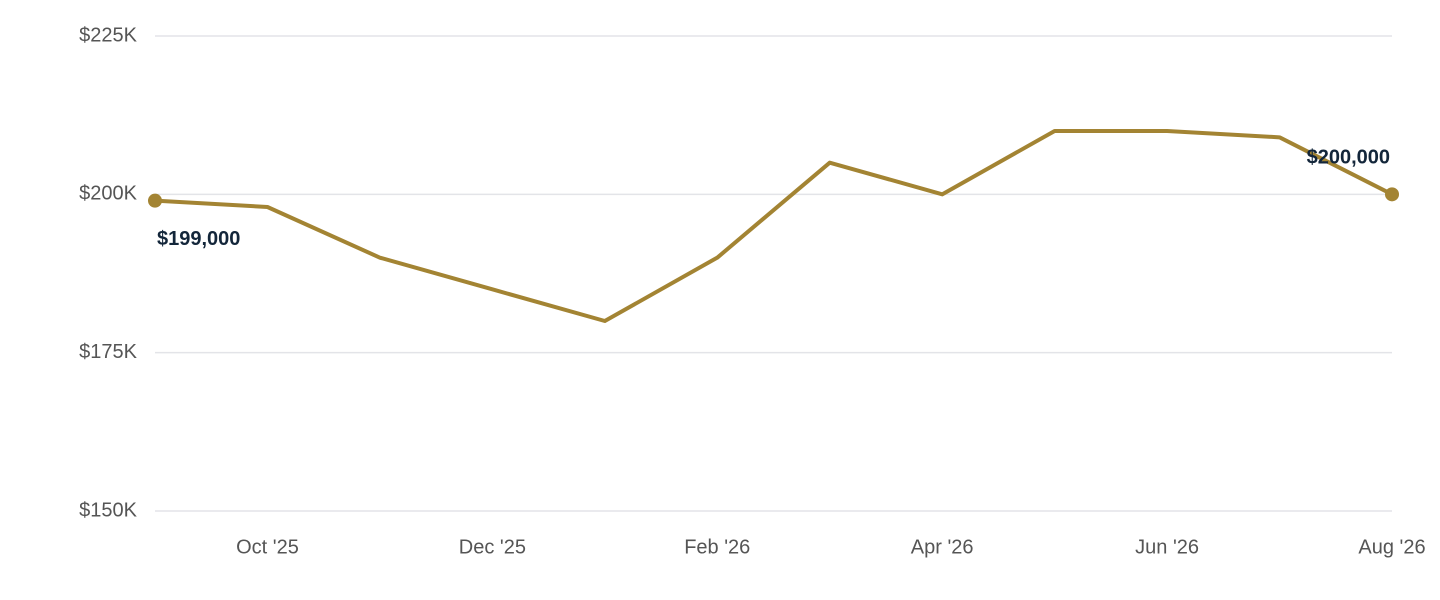  What do you see at coordinates (1391, 547) in the screenshot?
I see `x-tick-label: Aug '26` at bounding box center [1391, 547].